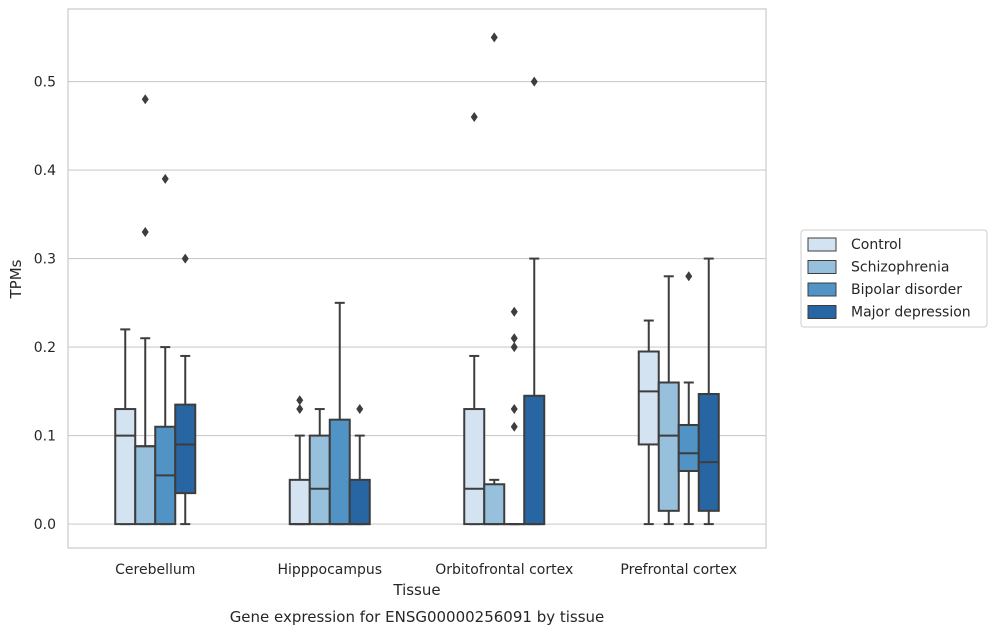 The height and width of the screenshot is (634, 997). What do you see at coordinates (45, 525) in the screenshot?
I see `y-tick-label: 0.0` at bounding box center [45, 525].